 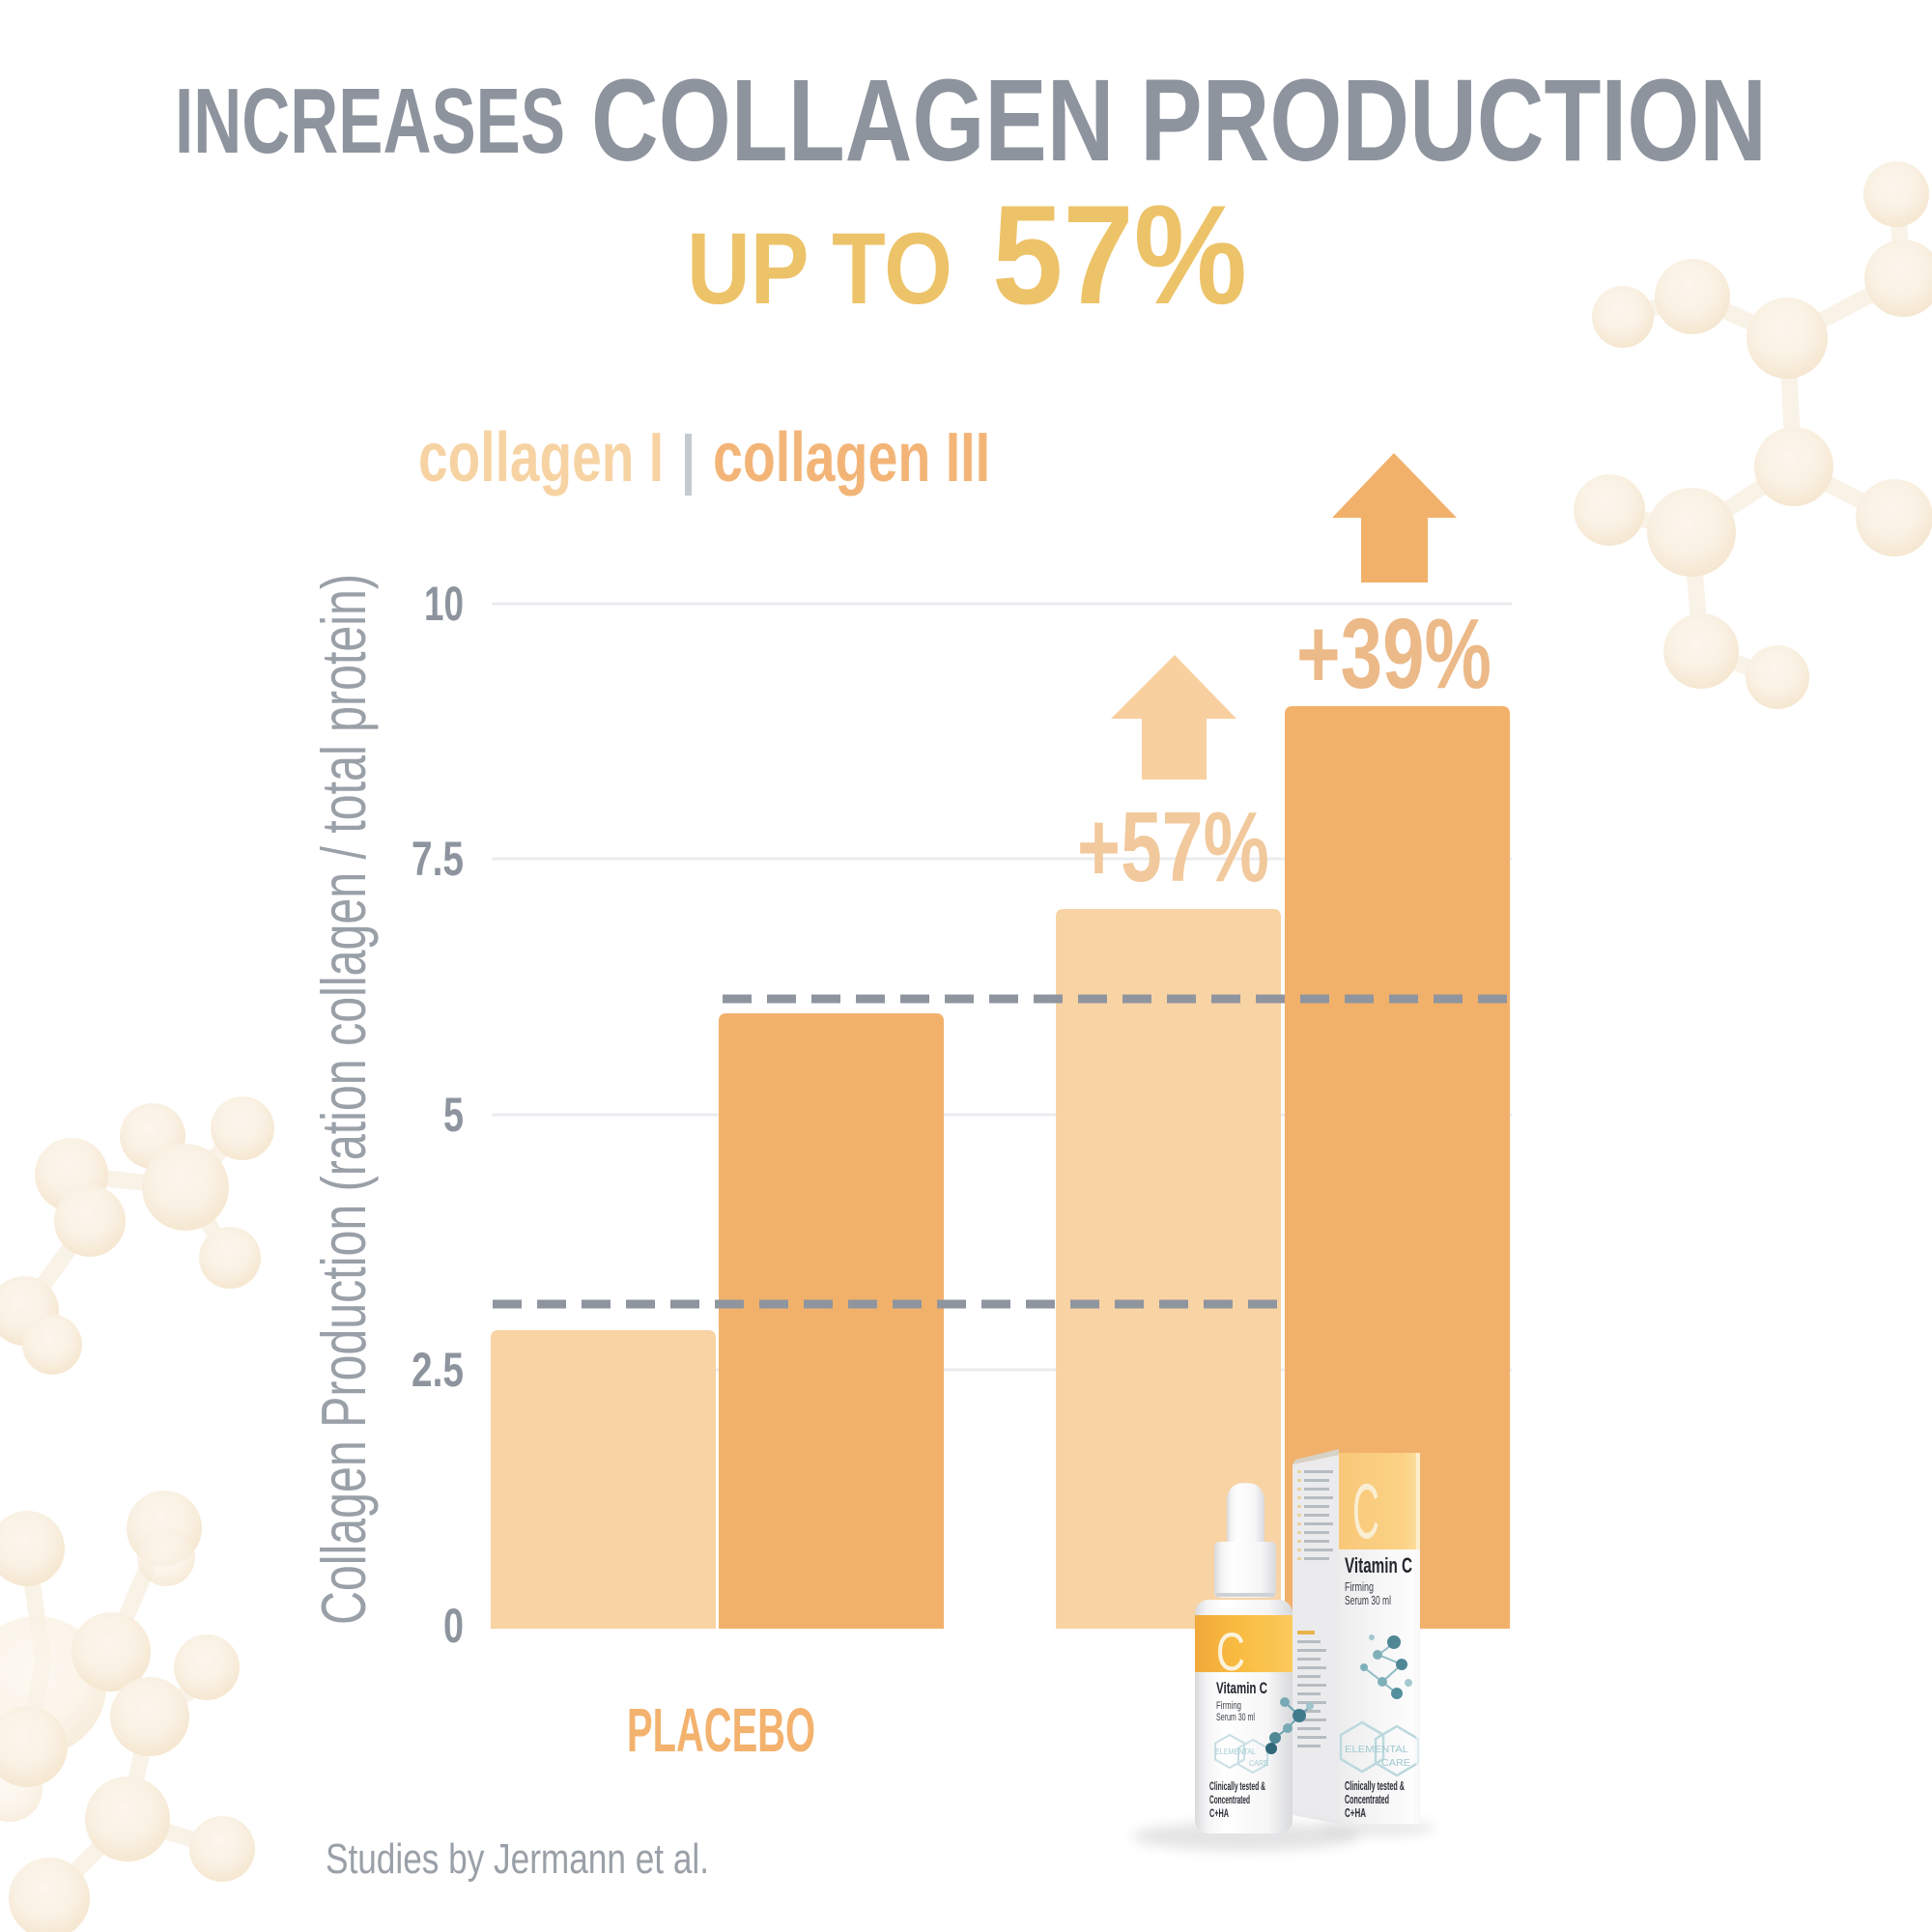 What do you see at coordinates (370, 121) in the screenshot?
I see `svg-text: INCREASES` at bounding box center [370, 121].